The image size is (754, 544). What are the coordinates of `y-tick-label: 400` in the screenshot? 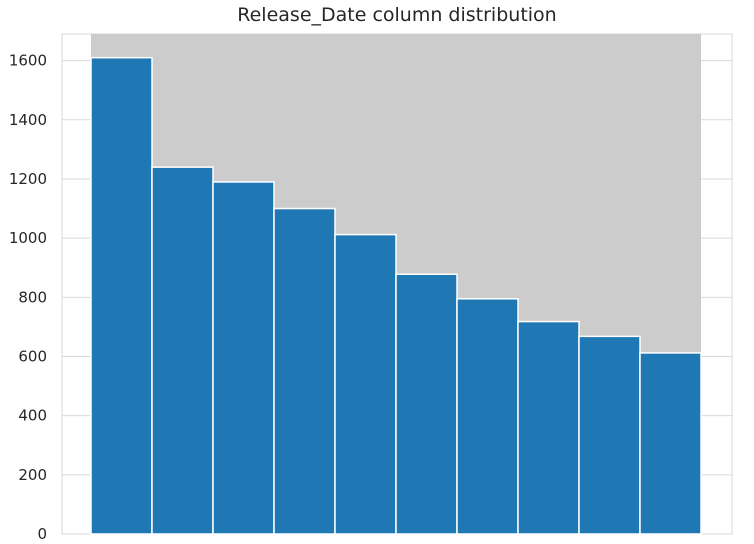 It's located at (32, 416).